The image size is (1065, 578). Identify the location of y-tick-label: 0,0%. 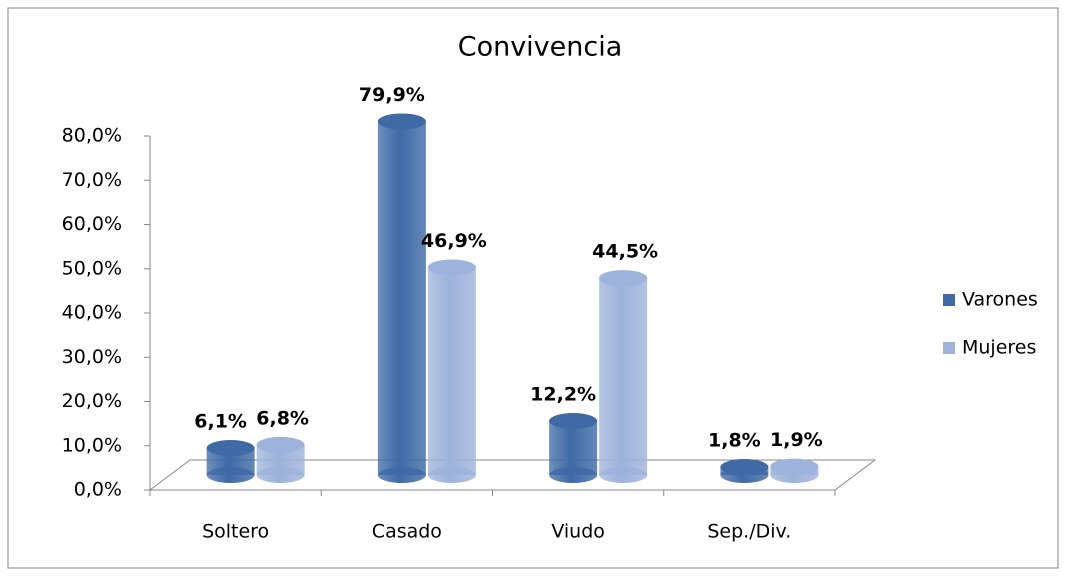
(98, 490).